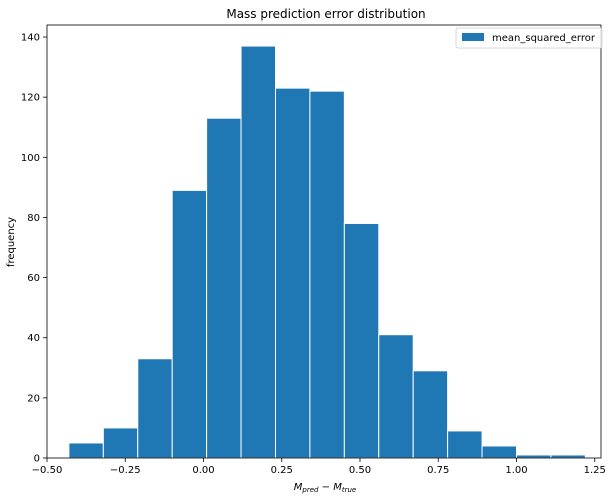  What do you see at coordinates (473, 37) in the screenshot?
I see `legend-swatch` at bounding box center [473, 37].